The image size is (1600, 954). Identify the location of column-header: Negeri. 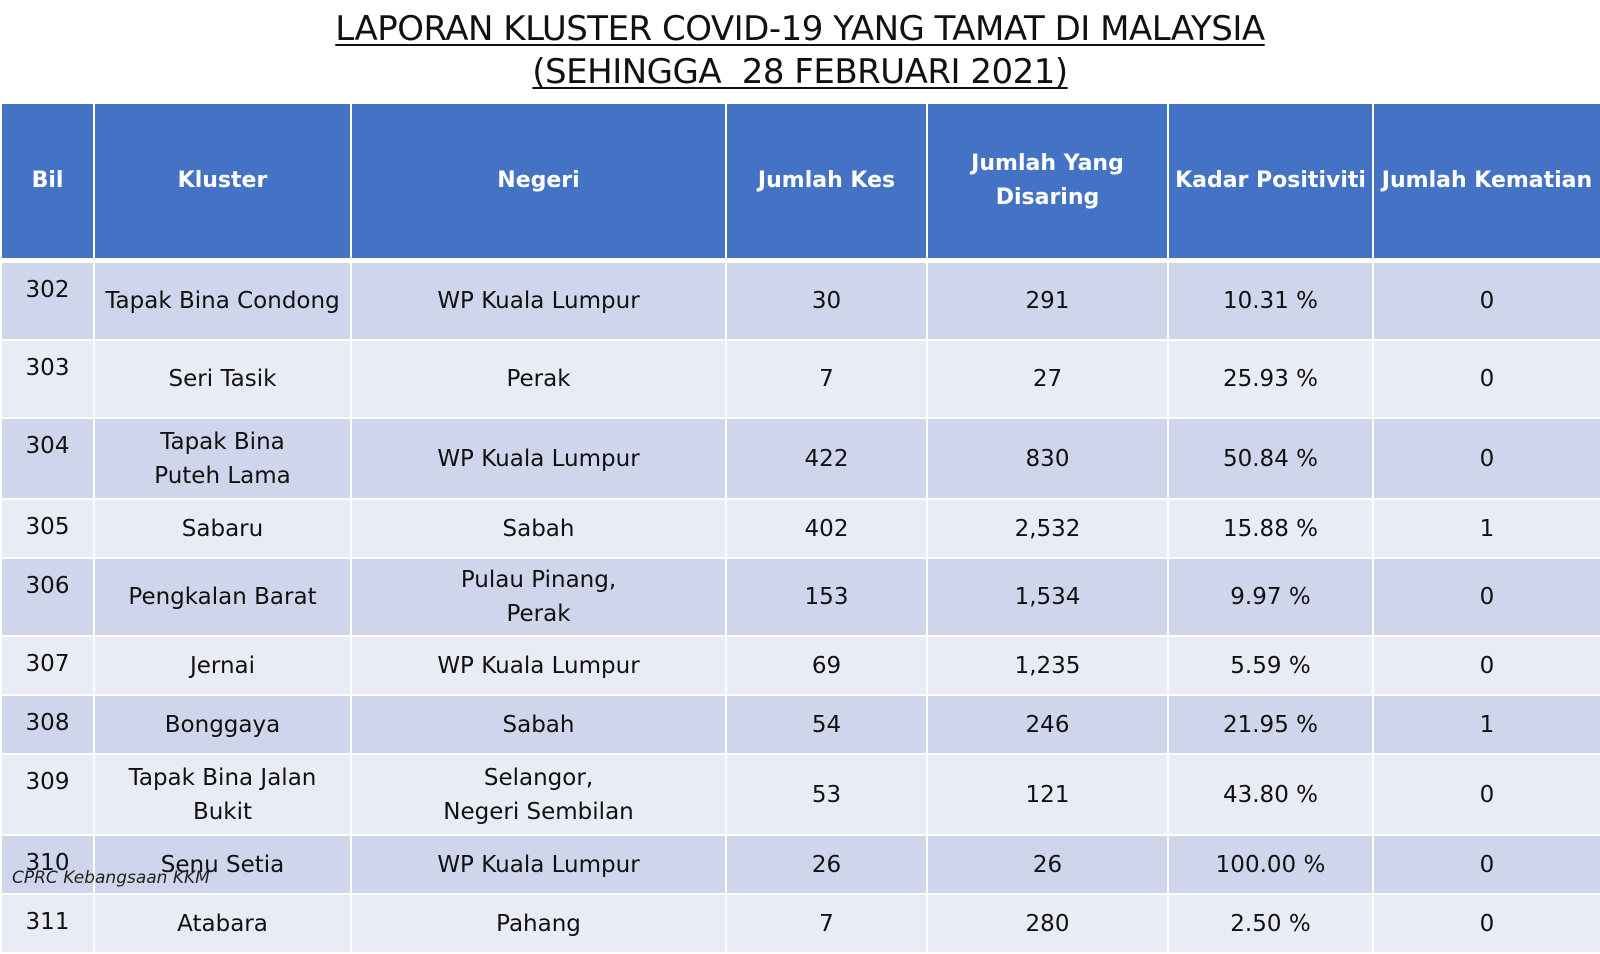
(538, 182).